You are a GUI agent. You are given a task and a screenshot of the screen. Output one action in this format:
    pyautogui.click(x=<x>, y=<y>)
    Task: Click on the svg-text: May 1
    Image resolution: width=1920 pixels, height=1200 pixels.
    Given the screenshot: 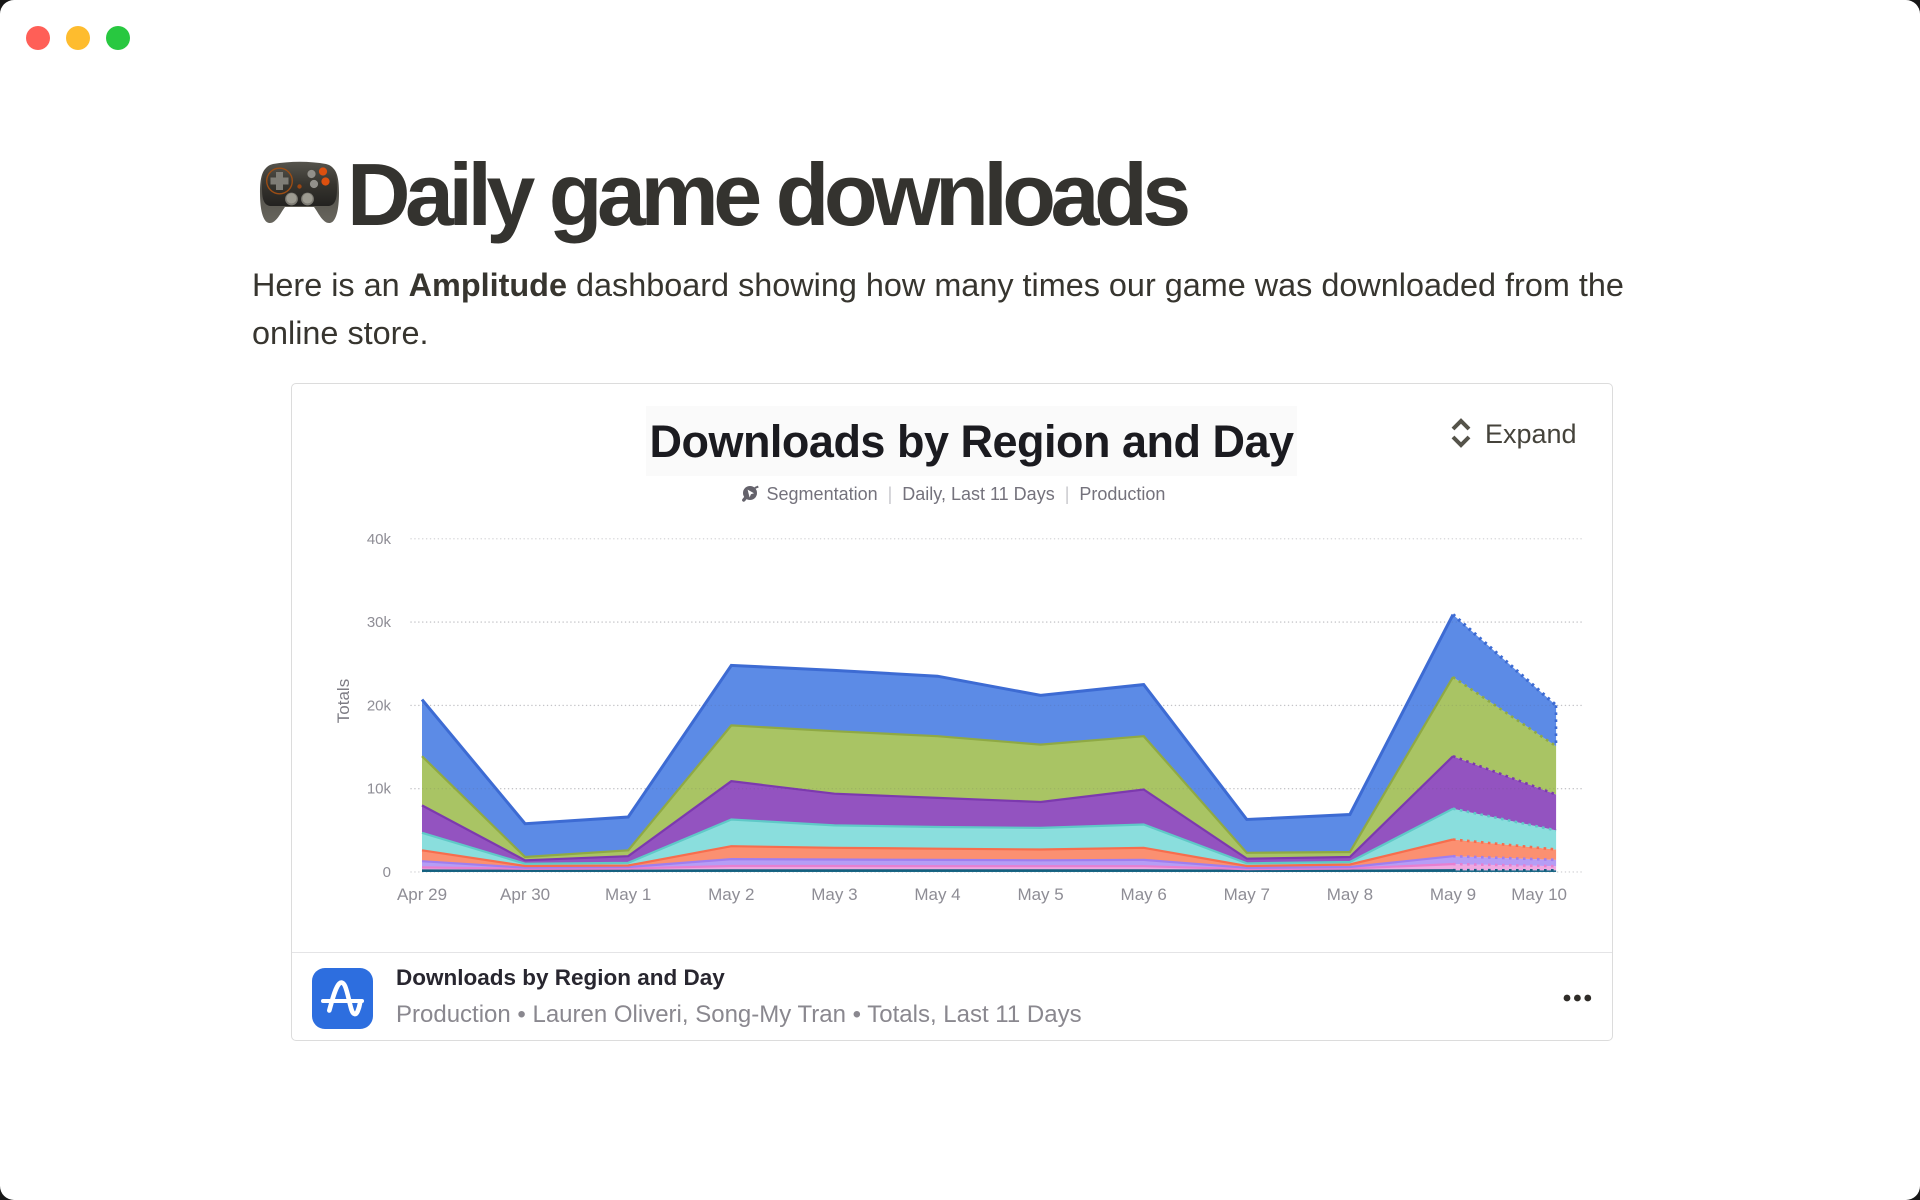 What is the action you would take?
    pyautogui.click(x=628, y=894)
    